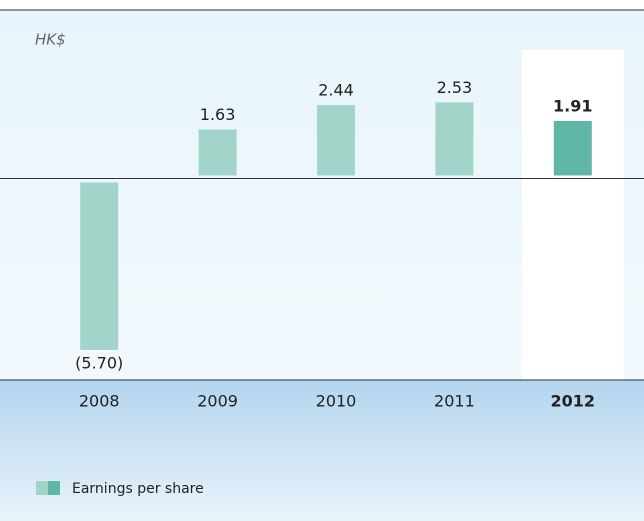 The width and height of the screenshot is (644, 521). I want to click on value-label: 1.63, so click(218, 114).